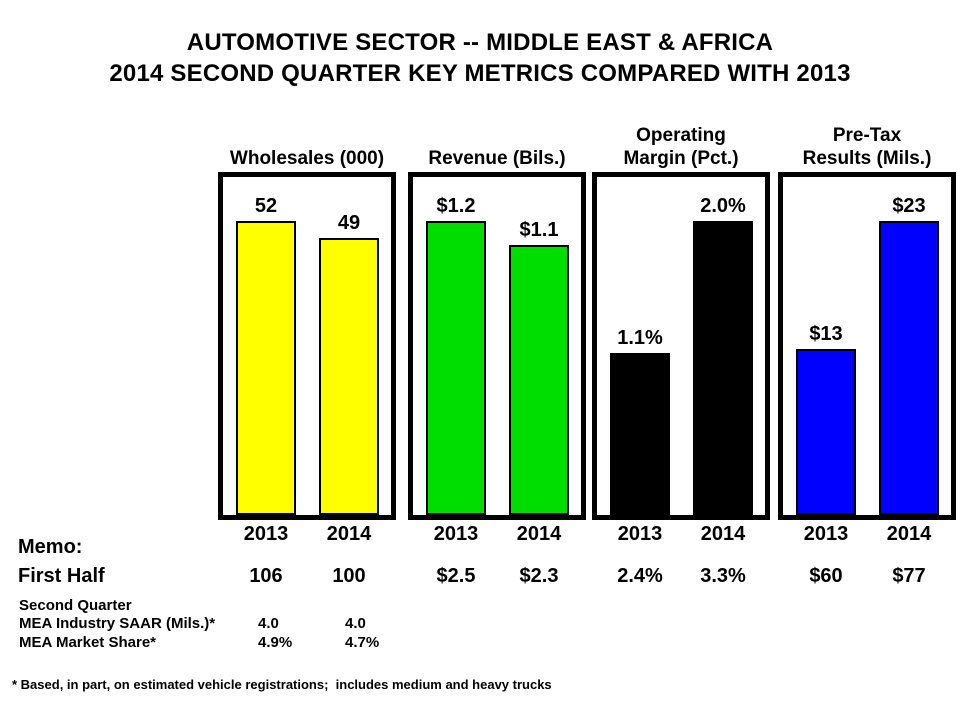  What do you see at coordinates (539, 576) in the screenshot?
I see `first-half-value-4: $2.3` at bounding box center [539, 576].